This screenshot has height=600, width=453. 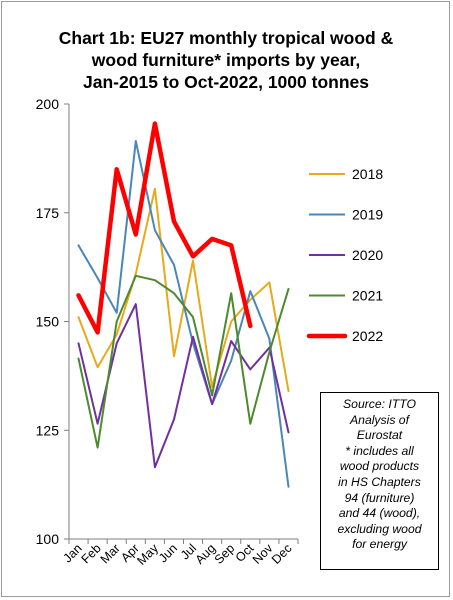 What do you see at coordinates (379, 497) in the screenshot?
I see `note-line: 94 (furniture)` at bounding box center [379, 497].